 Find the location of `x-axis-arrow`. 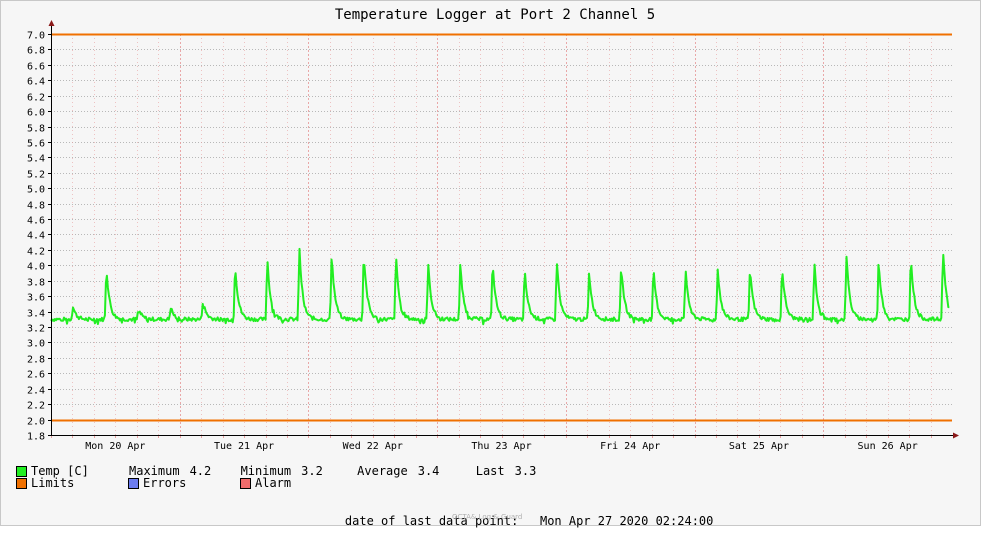

x-axis-arrow is located at coordinates (956, 435).